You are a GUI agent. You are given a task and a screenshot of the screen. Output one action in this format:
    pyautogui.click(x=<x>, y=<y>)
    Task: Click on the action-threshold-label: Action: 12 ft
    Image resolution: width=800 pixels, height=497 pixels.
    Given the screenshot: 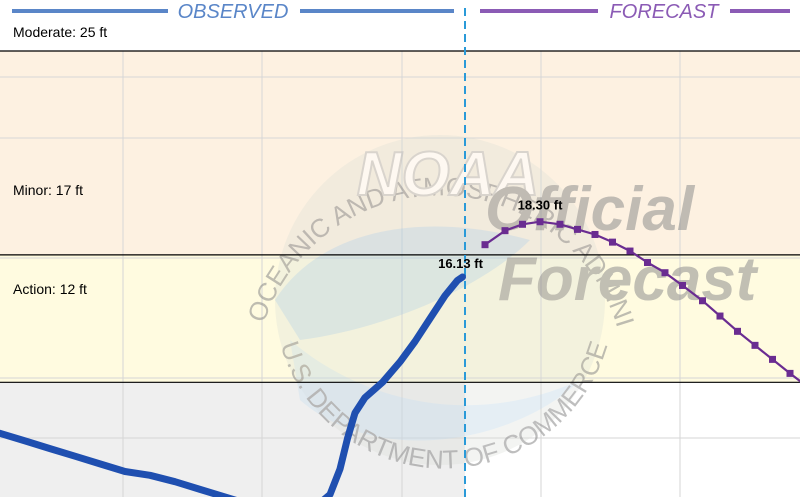 What is the action you would take?
    pyautogui.click(x=50, y=289)
    